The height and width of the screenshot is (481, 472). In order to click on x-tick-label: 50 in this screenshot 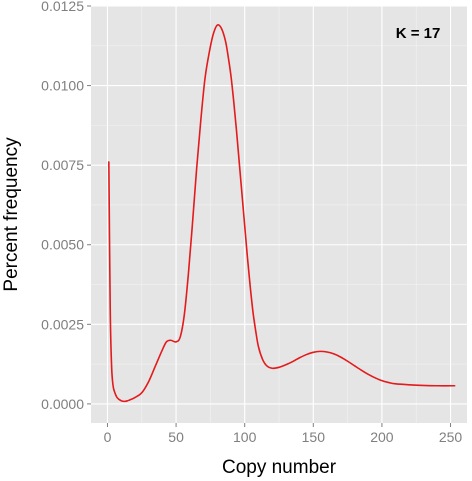, I will do `click(176, 437)`.